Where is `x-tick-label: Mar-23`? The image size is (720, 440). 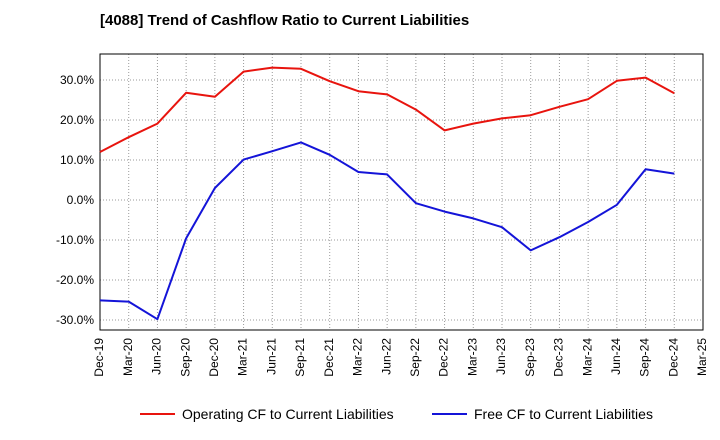 x-tick-label: Mar-23 is located at coordinates (472, 357).